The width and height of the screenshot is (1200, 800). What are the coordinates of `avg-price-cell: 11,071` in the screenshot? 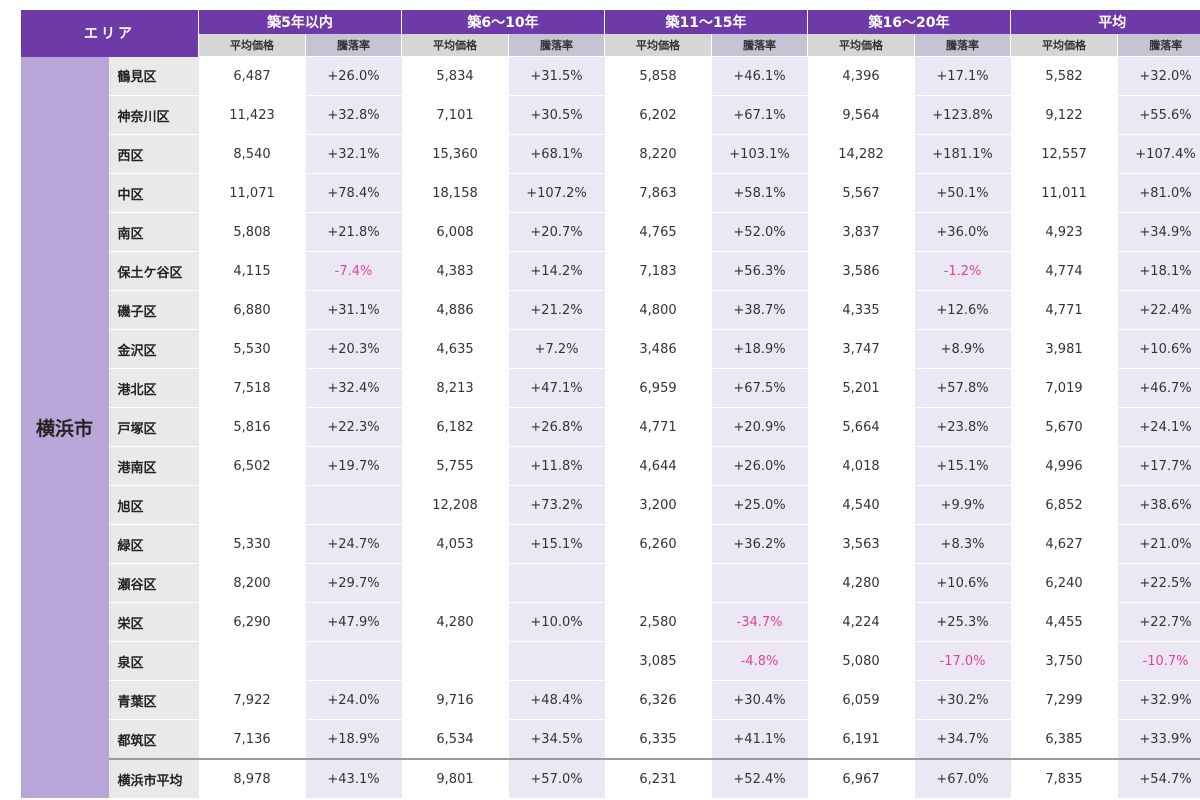 It's located at (252, 193).